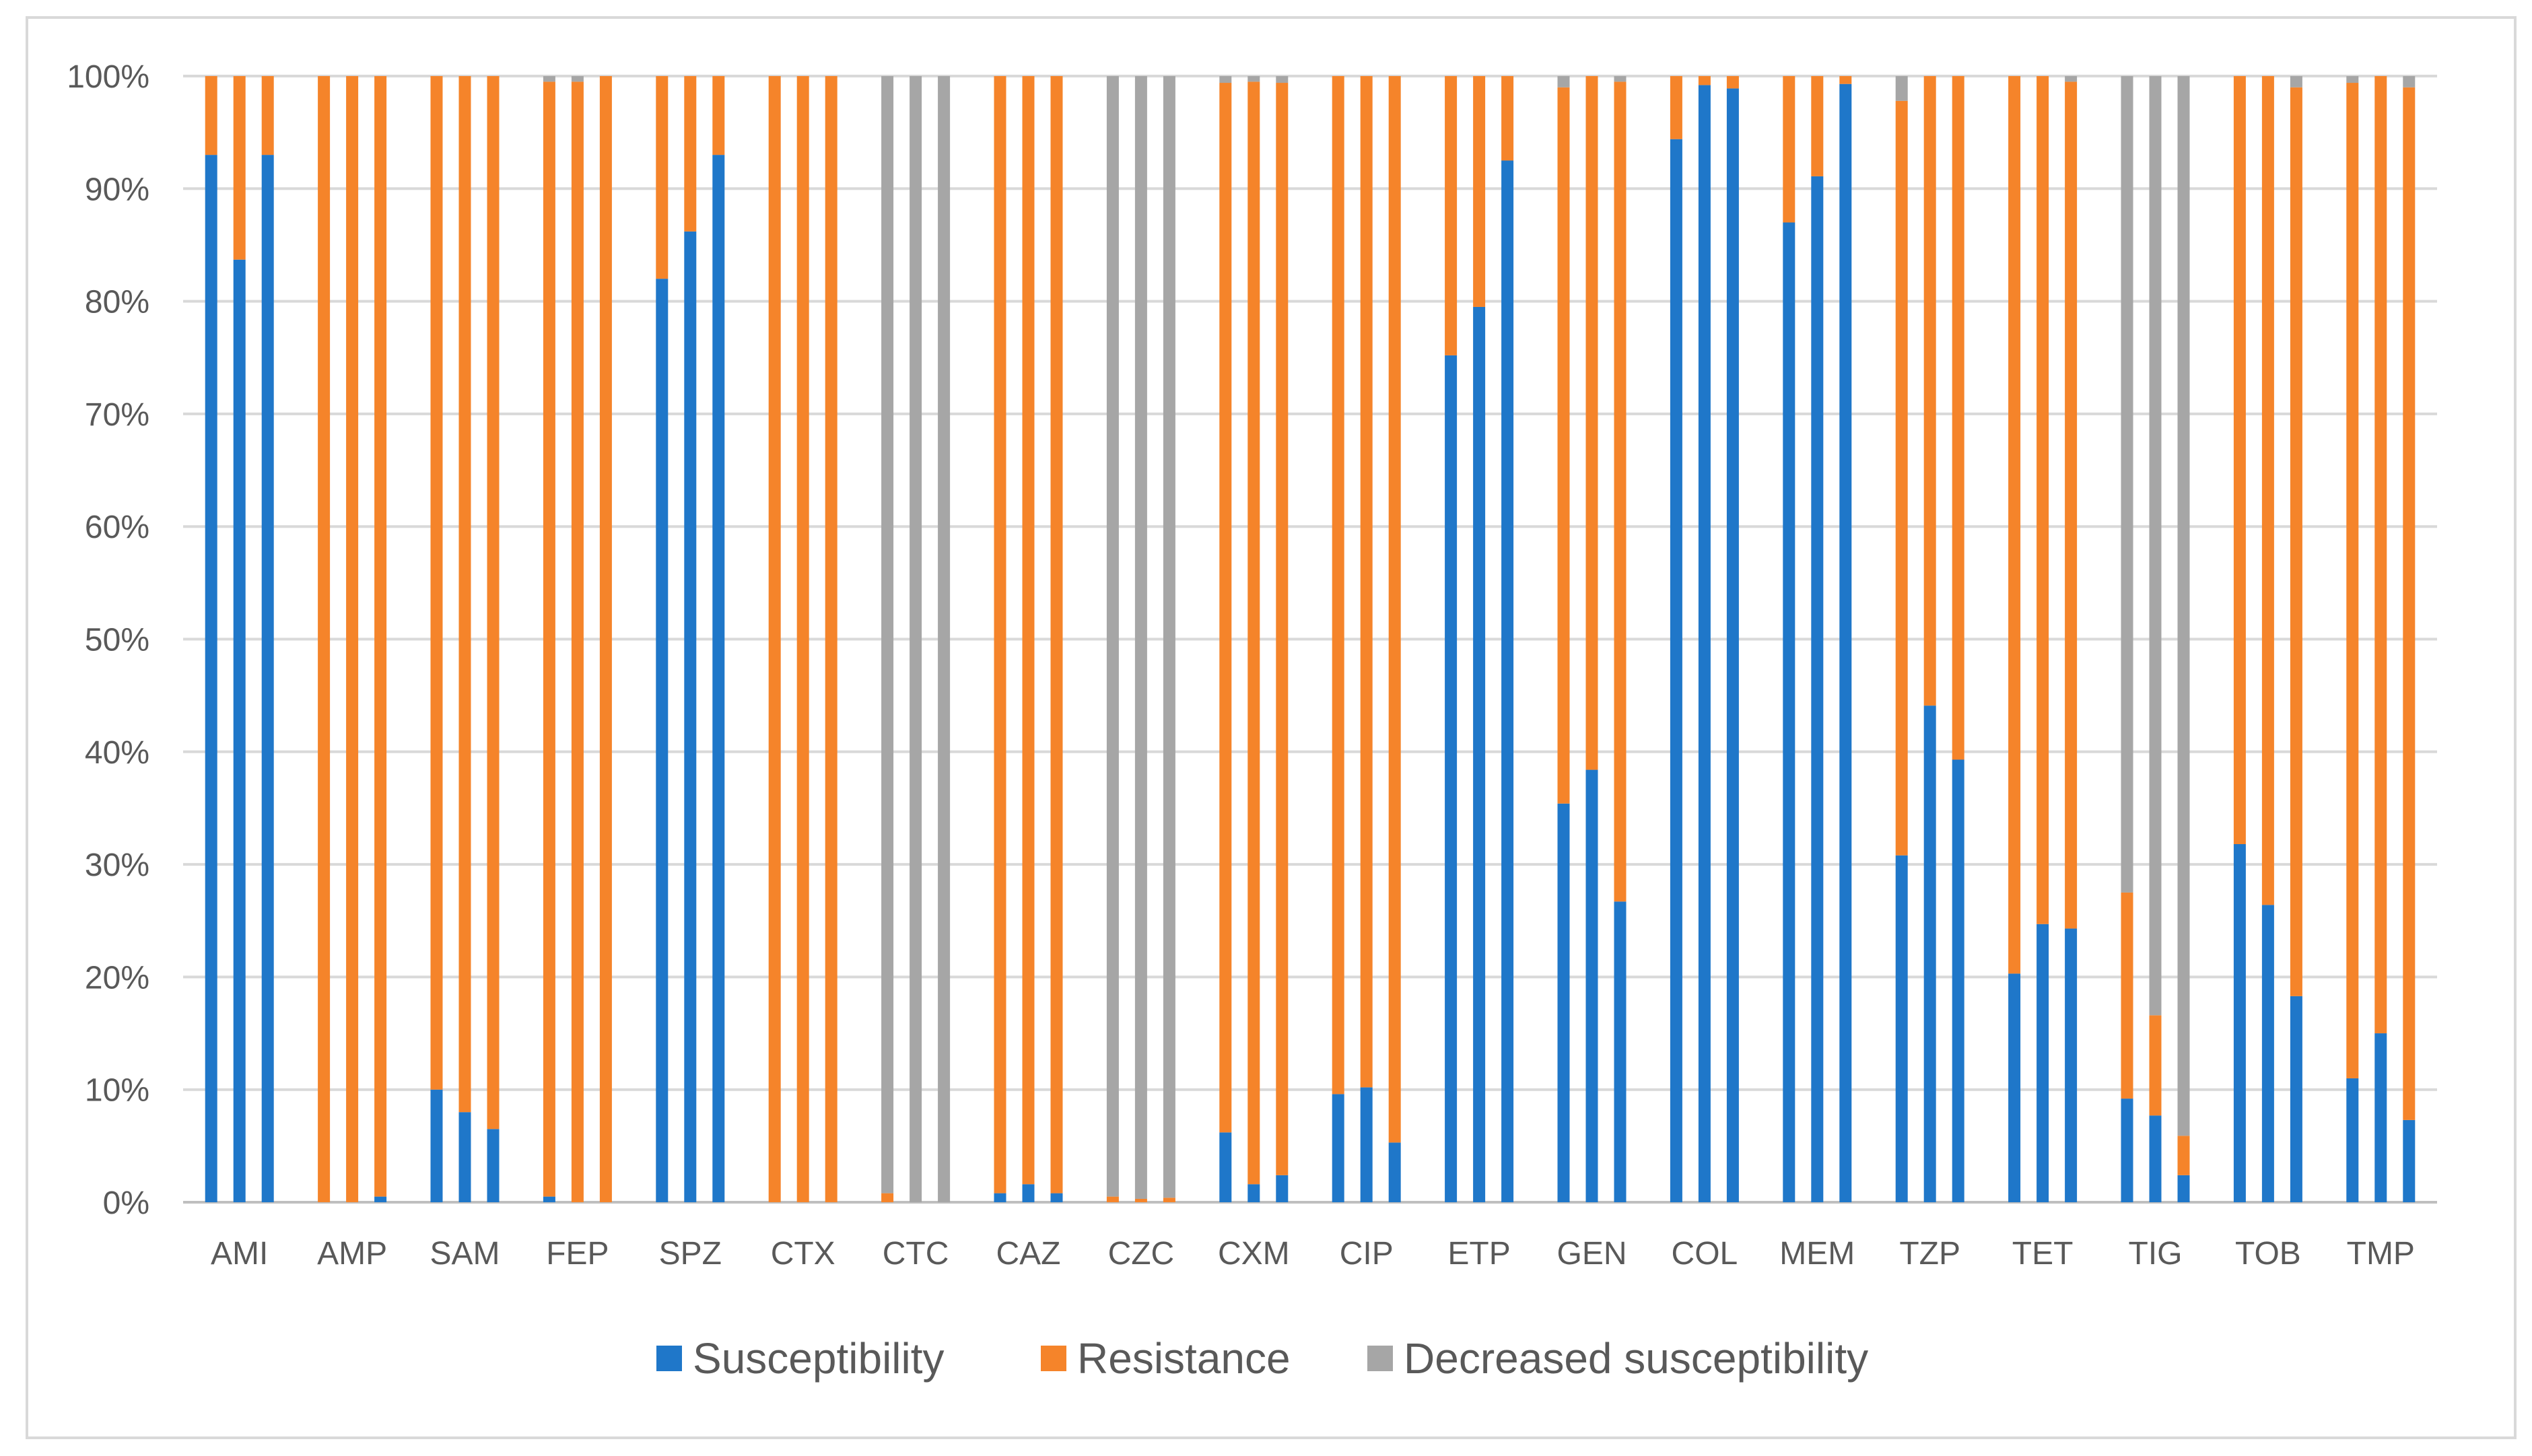  What do you see at coordinates (1789, 149) in the screenshot?
I see `bar-mem-1-resistance` at bounding box center [1789, 149].